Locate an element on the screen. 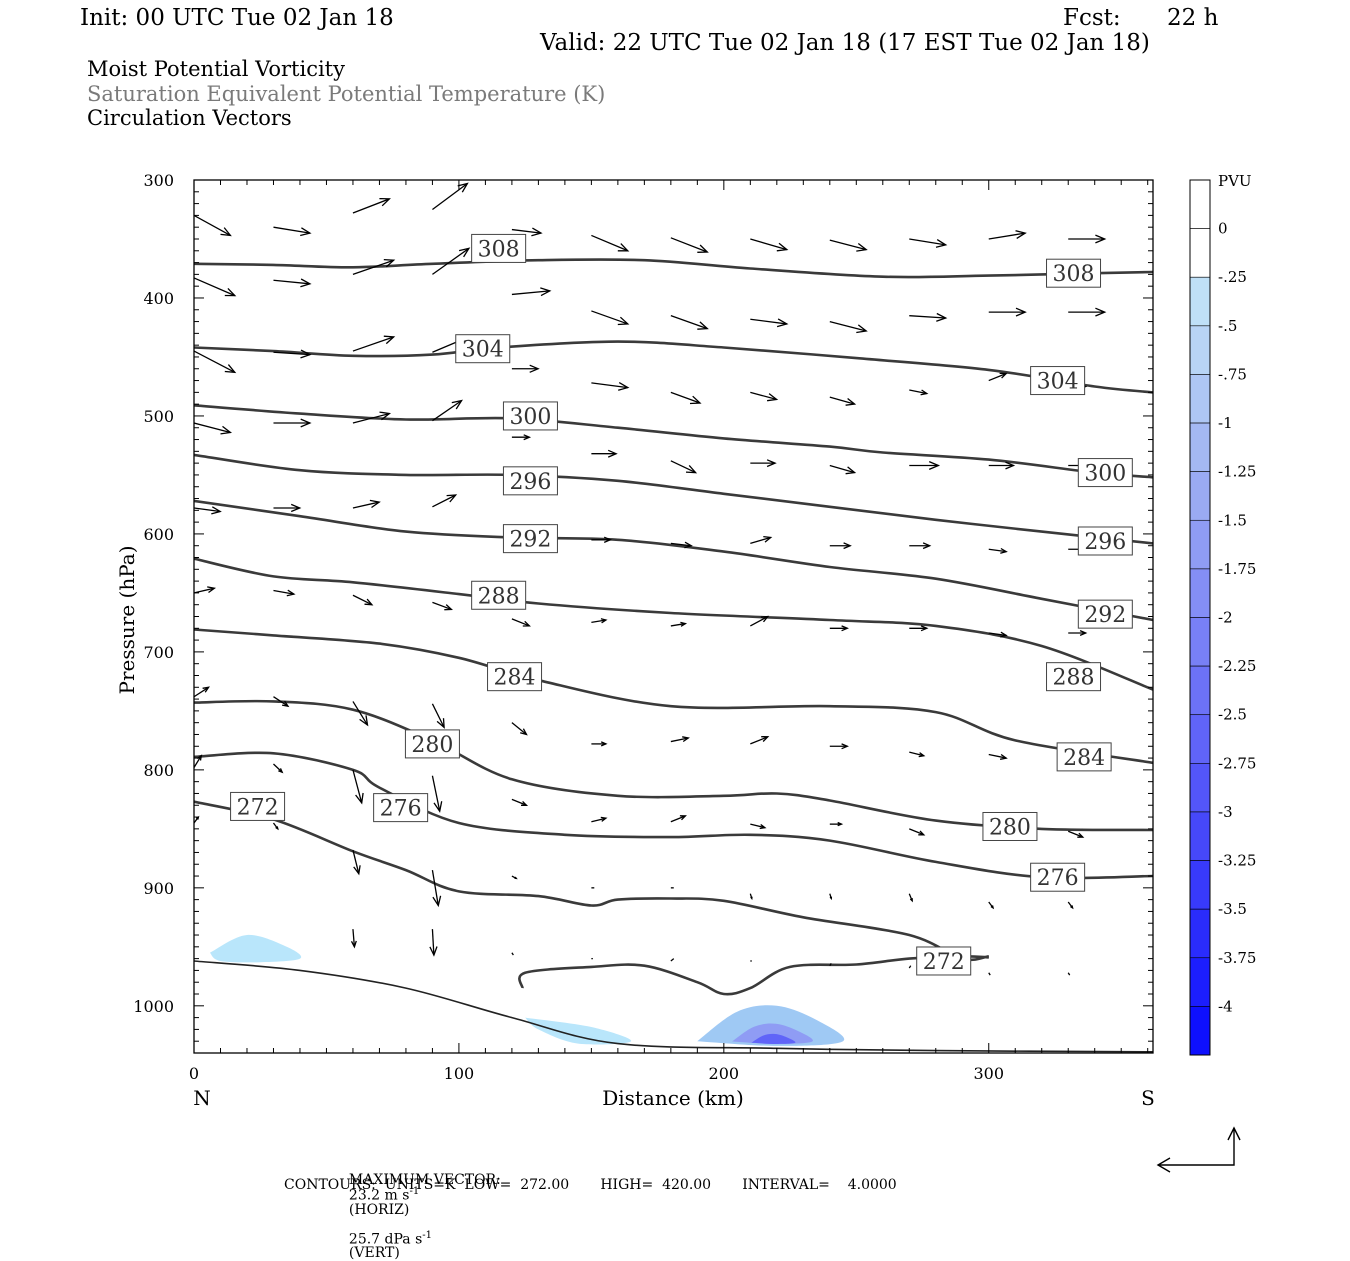 The image size is (1350, 1261). contour-label: 284 is located at coordinates (515, 678).